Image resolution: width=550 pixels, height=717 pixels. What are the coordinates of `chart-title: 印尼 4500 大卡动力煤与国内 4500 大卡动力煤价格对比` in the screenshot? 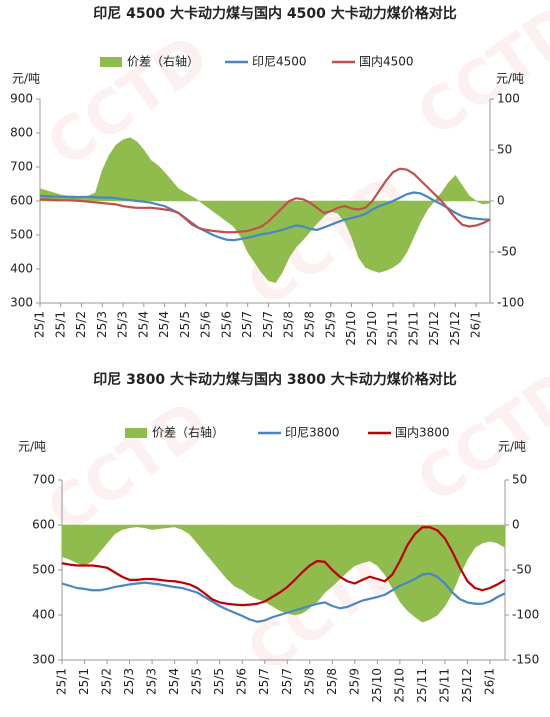 It's located at (274, 13).